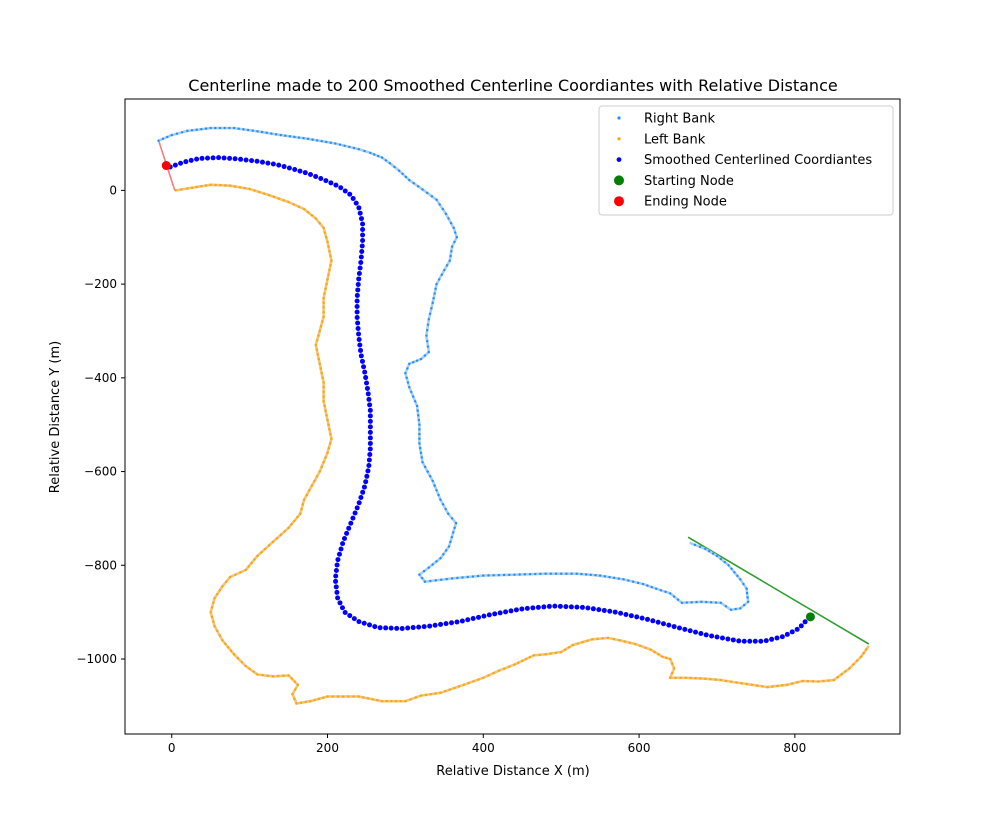 Image resolution: width=1000 pixels, height=825 pixels. I want to click on x-tick-label: 200, so click(327, 748).